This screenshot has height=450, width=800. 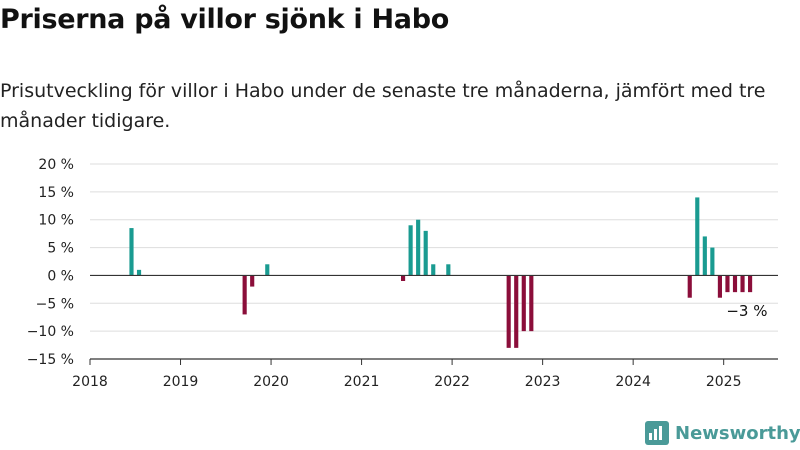 I want to click on brand-name: Newsworthy, so click(x=737, y=433).